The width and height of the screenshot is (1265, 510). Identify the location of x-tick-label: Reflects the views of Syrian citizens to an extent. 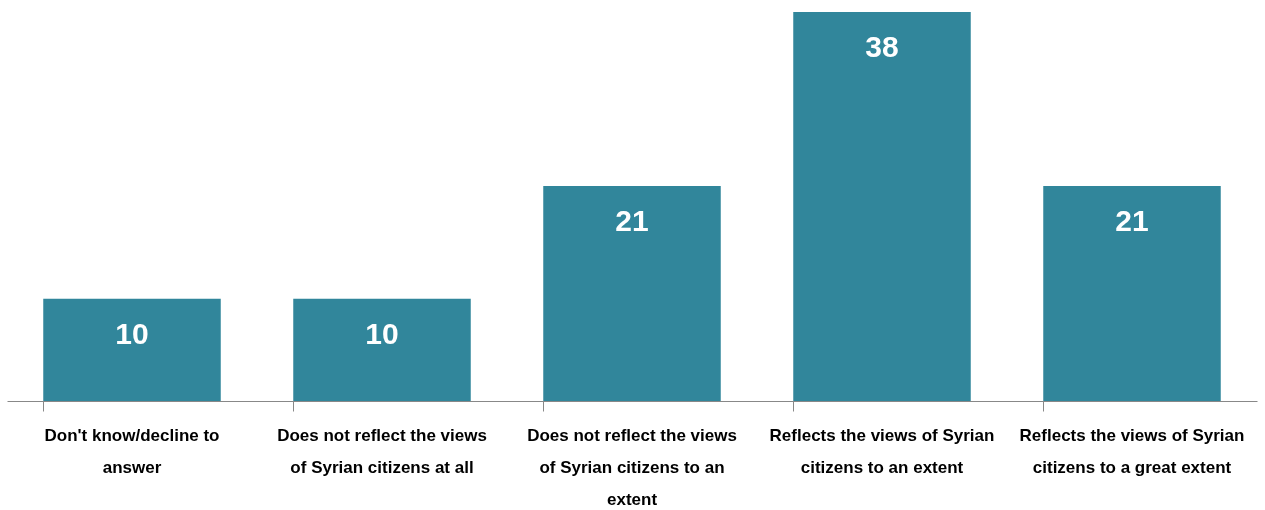
(882, 451).